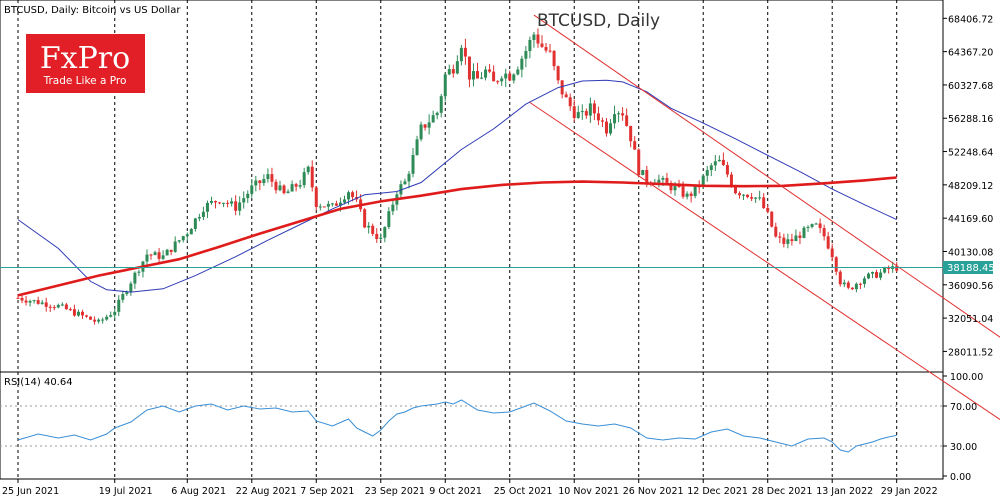 The image size is (1000, 504). I want to click on rsi-tick-label: 30.00, so click(963, 447).